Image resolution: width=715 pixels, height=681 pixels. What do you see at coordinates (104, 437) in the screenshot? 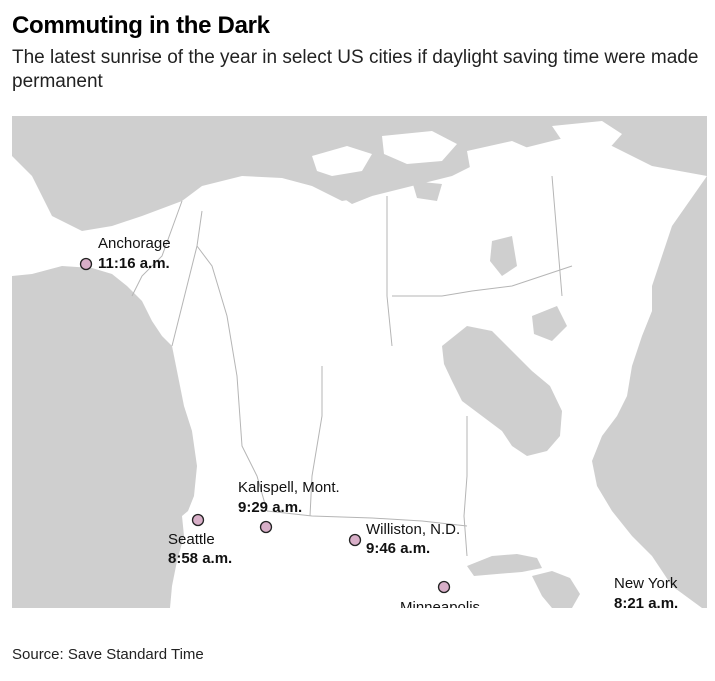
I see `pacific-ocean` at bounding box center [104, 437].